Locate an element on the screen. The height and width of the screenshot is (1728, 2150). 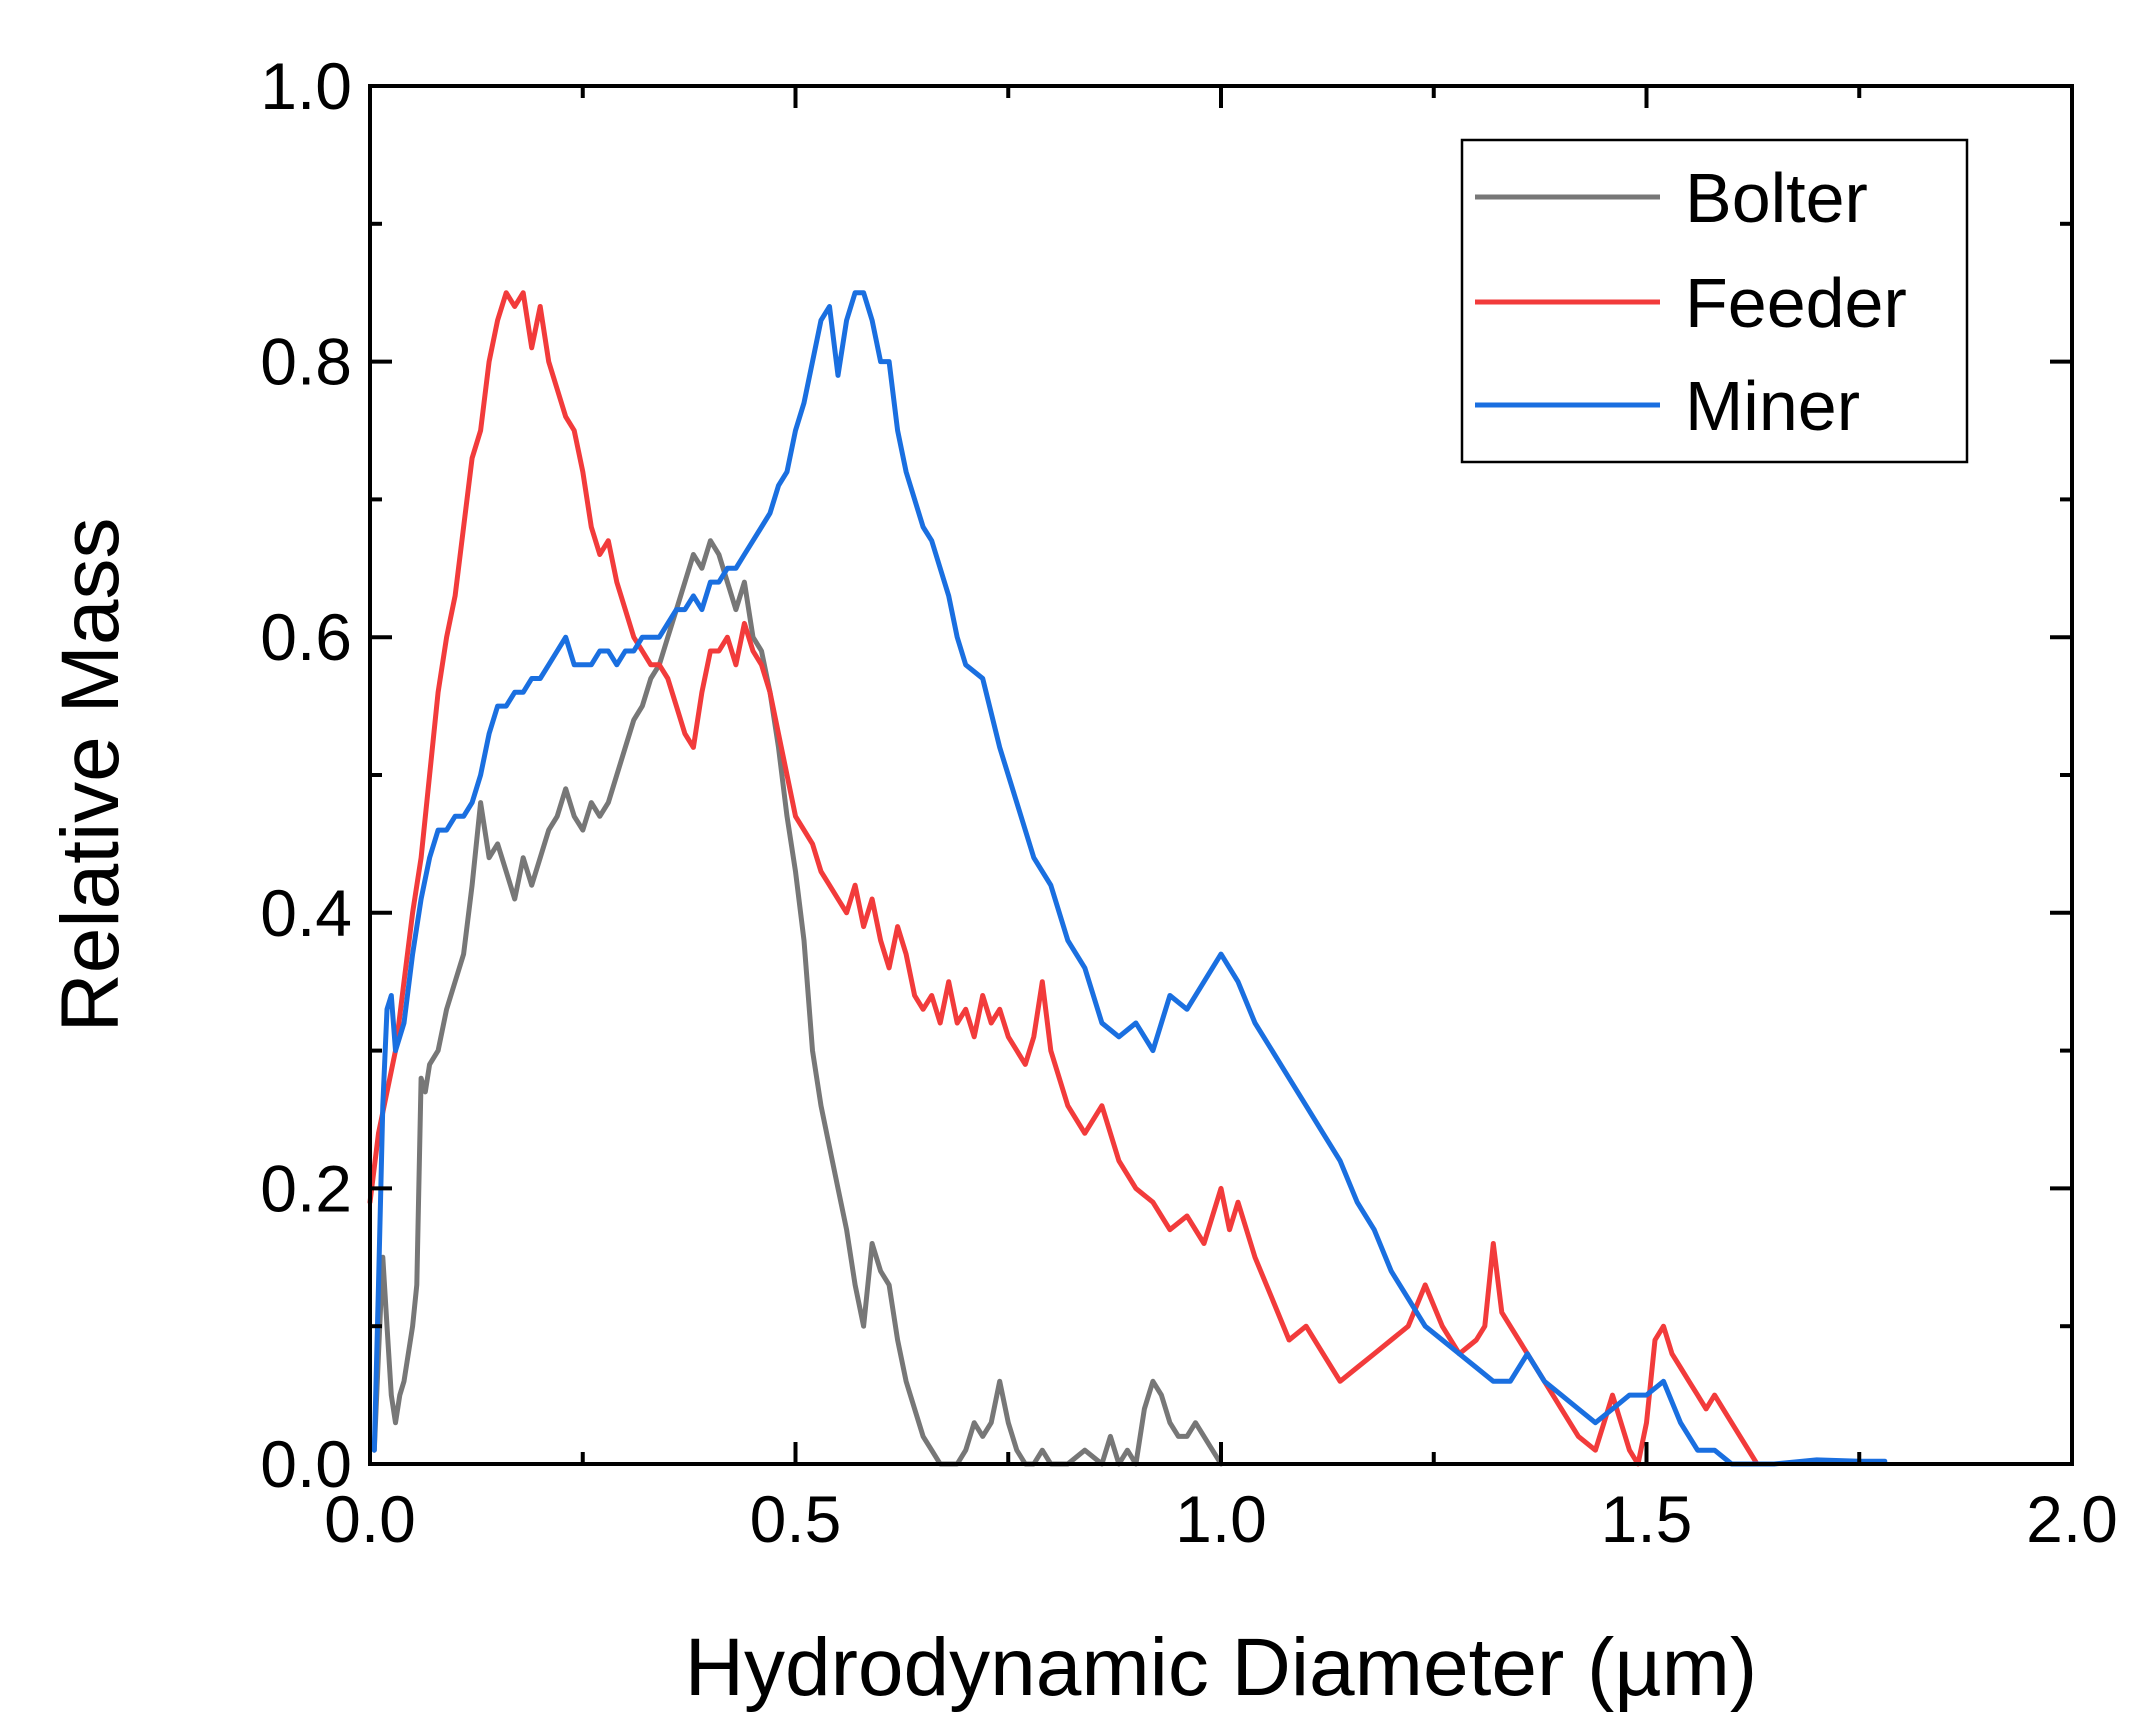
x-tick-label: 0.0 is located at coordinates (370, 1519).